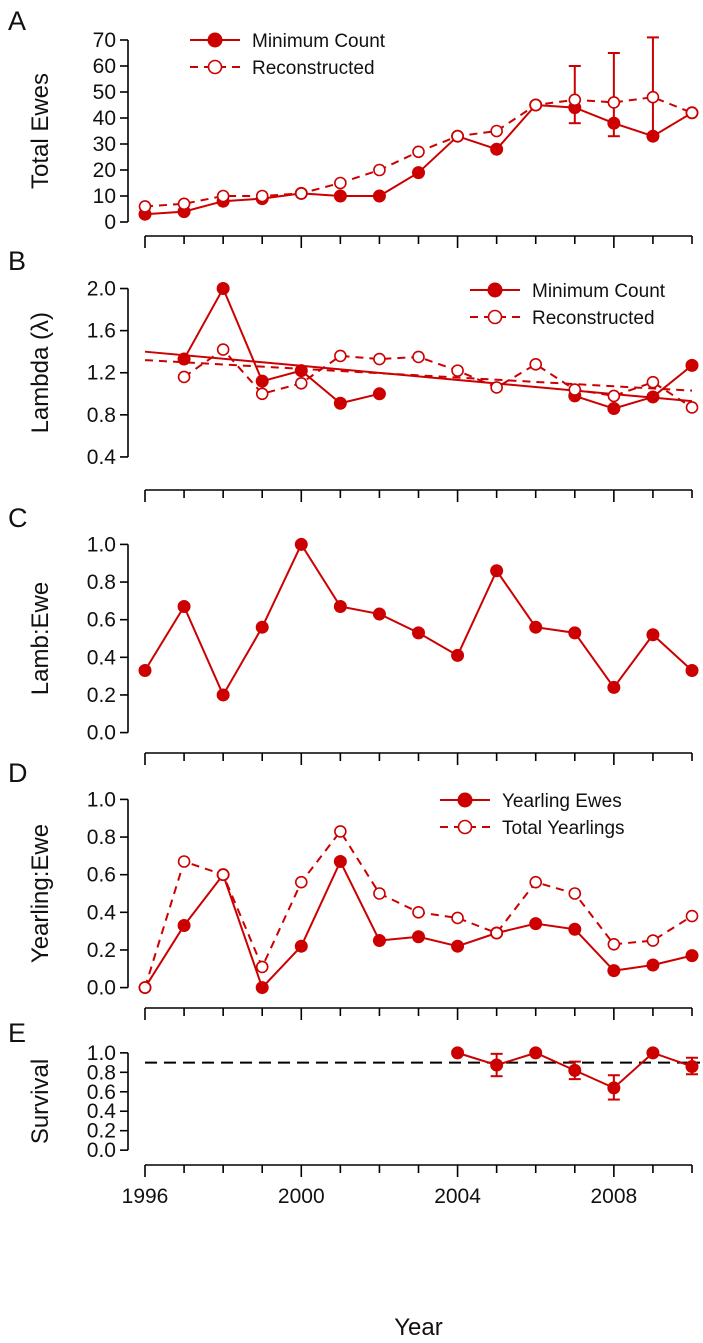  What do you see at coordinates (40, 893) in the screenshot?
I see `y-axis-label: Yearling:Ewe` at bounding box center [40, 893].